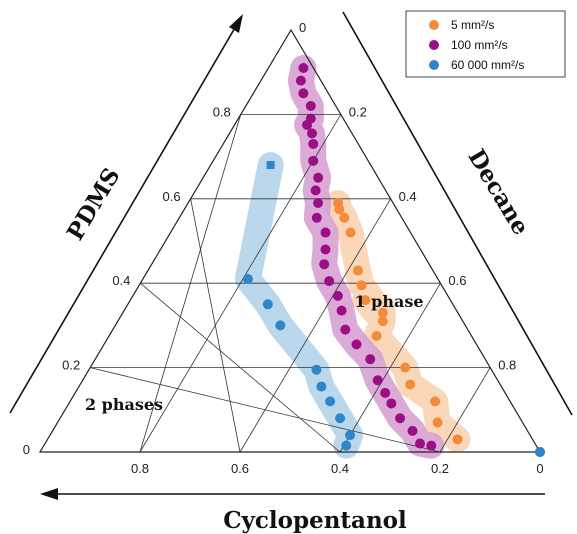  I want to click on tick-label-pdms: 0, so click(26, 449).